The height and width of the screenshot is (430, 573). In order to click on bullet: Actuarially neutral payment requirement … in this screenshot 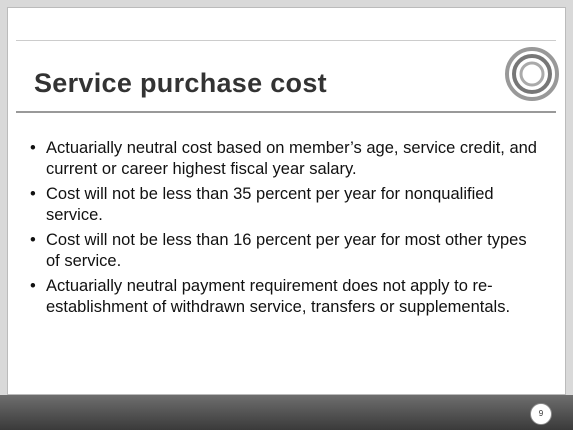, I will do `click(285, 297)`.